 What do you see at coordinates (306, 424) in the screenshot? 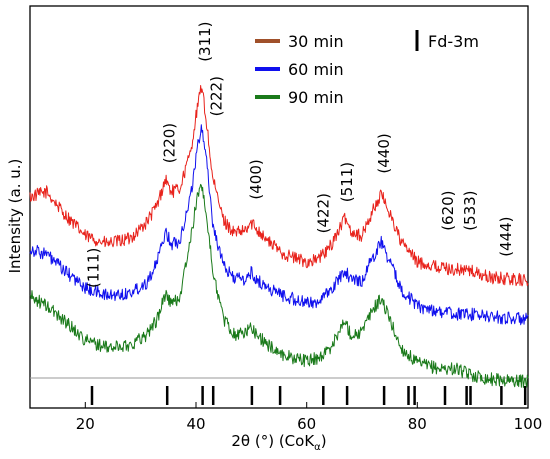
I see `x-tick-label-60: 60` at bounding box center [306, 424].